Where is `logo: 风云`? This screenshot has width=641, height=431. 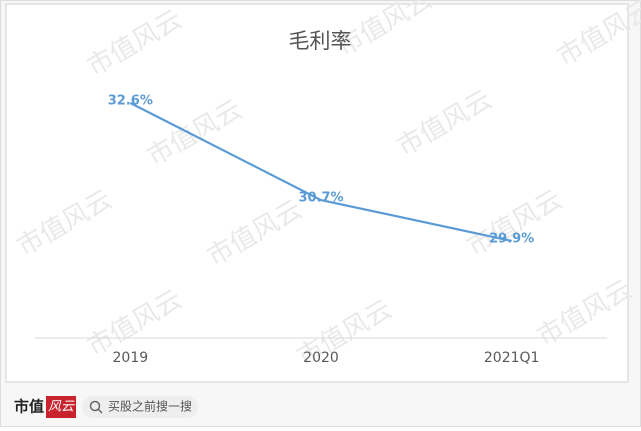 logo: 风云 is located at coordinates (61, 407).